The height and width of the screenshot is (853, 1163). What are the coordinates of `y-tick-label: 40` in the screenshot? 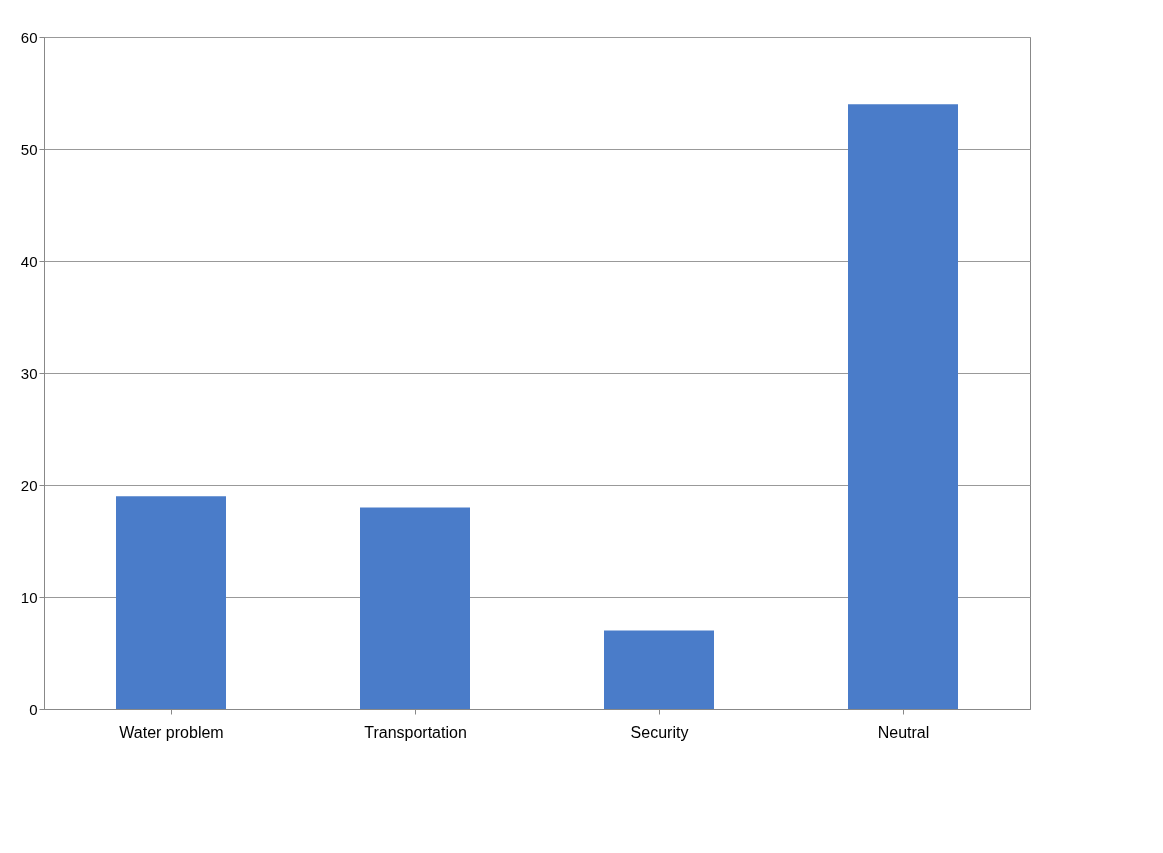 It's located at (29, 261).